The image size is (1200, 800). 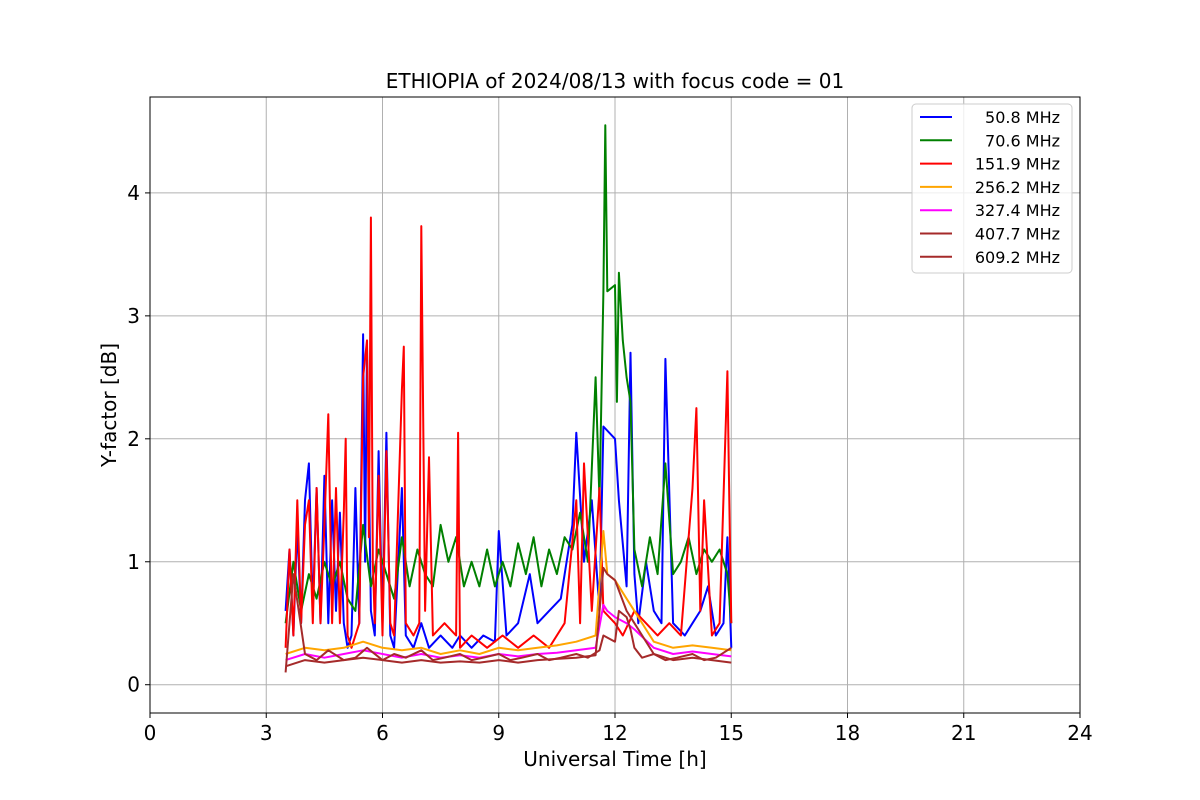 I want to click on x-tick-label: 21, so click(x=963, y=733).